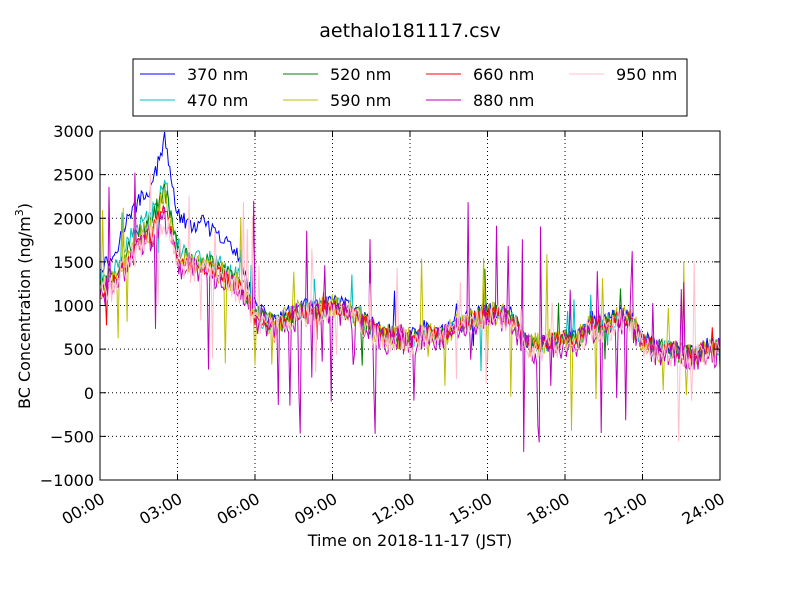  Describe the element at coordinates (646, 74) in the screenshot. I see `legend-label: 950 nm` at that location.